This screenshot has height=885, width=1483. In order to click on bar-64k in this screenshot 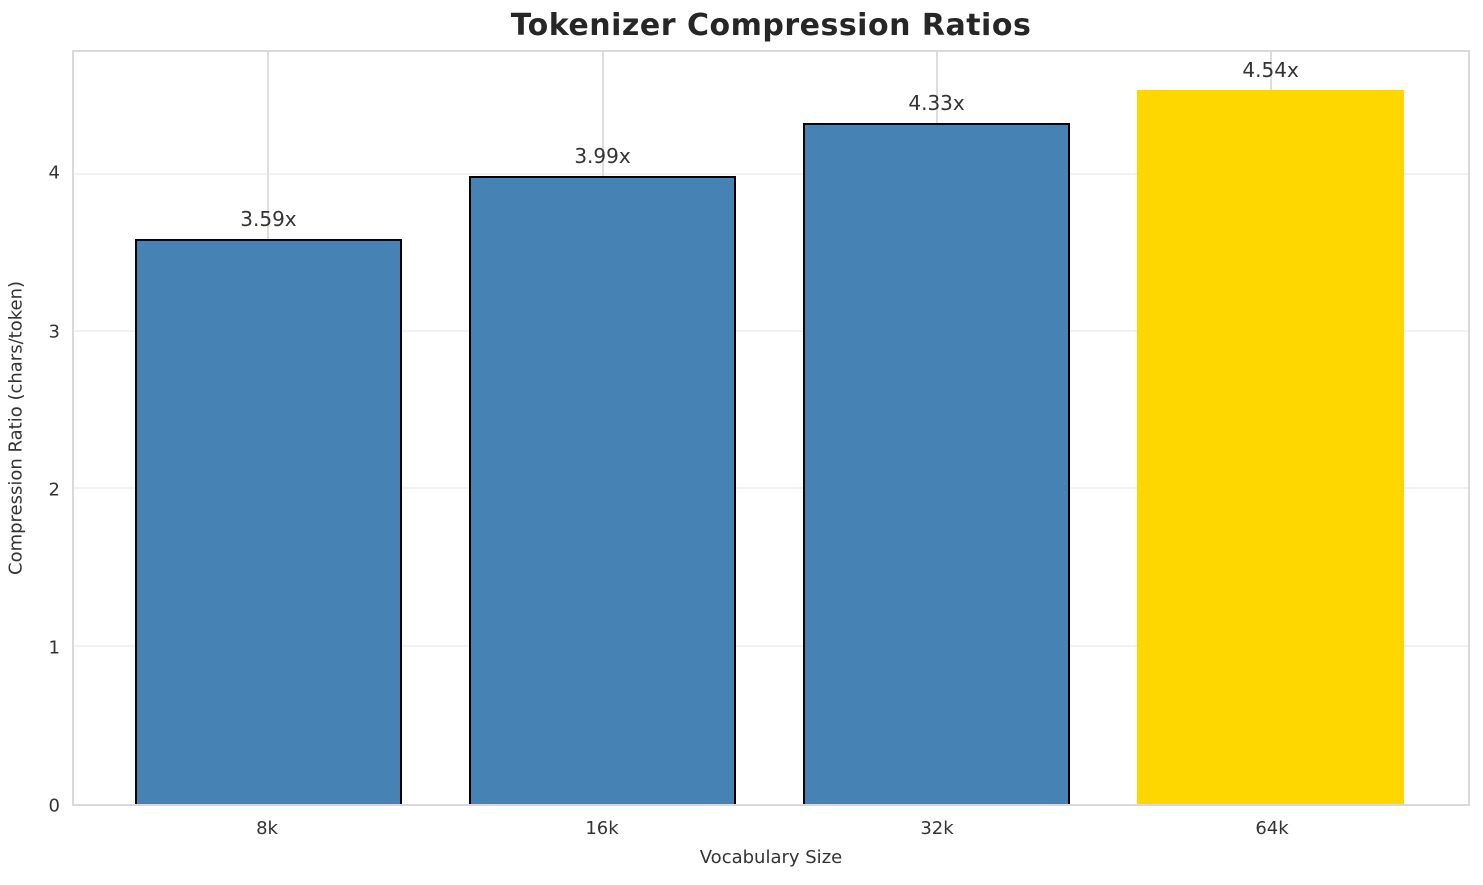, I will do `click(1270, 446)`.